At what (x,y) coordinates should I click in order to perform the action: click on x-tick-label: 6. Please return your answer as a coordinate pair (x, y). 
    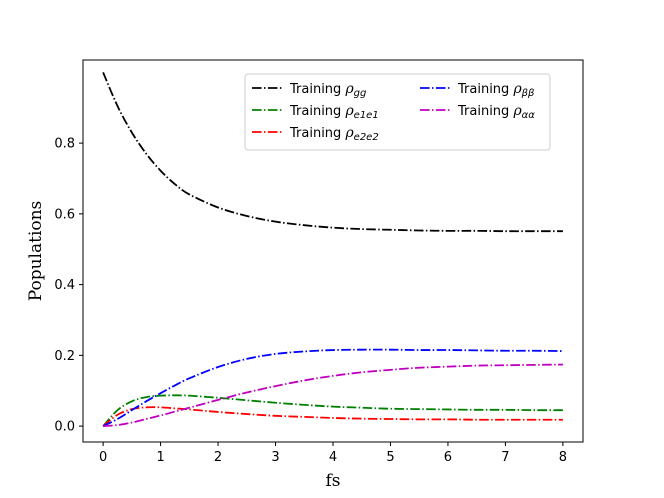
    Looking at the image, I should click on (448, 457).